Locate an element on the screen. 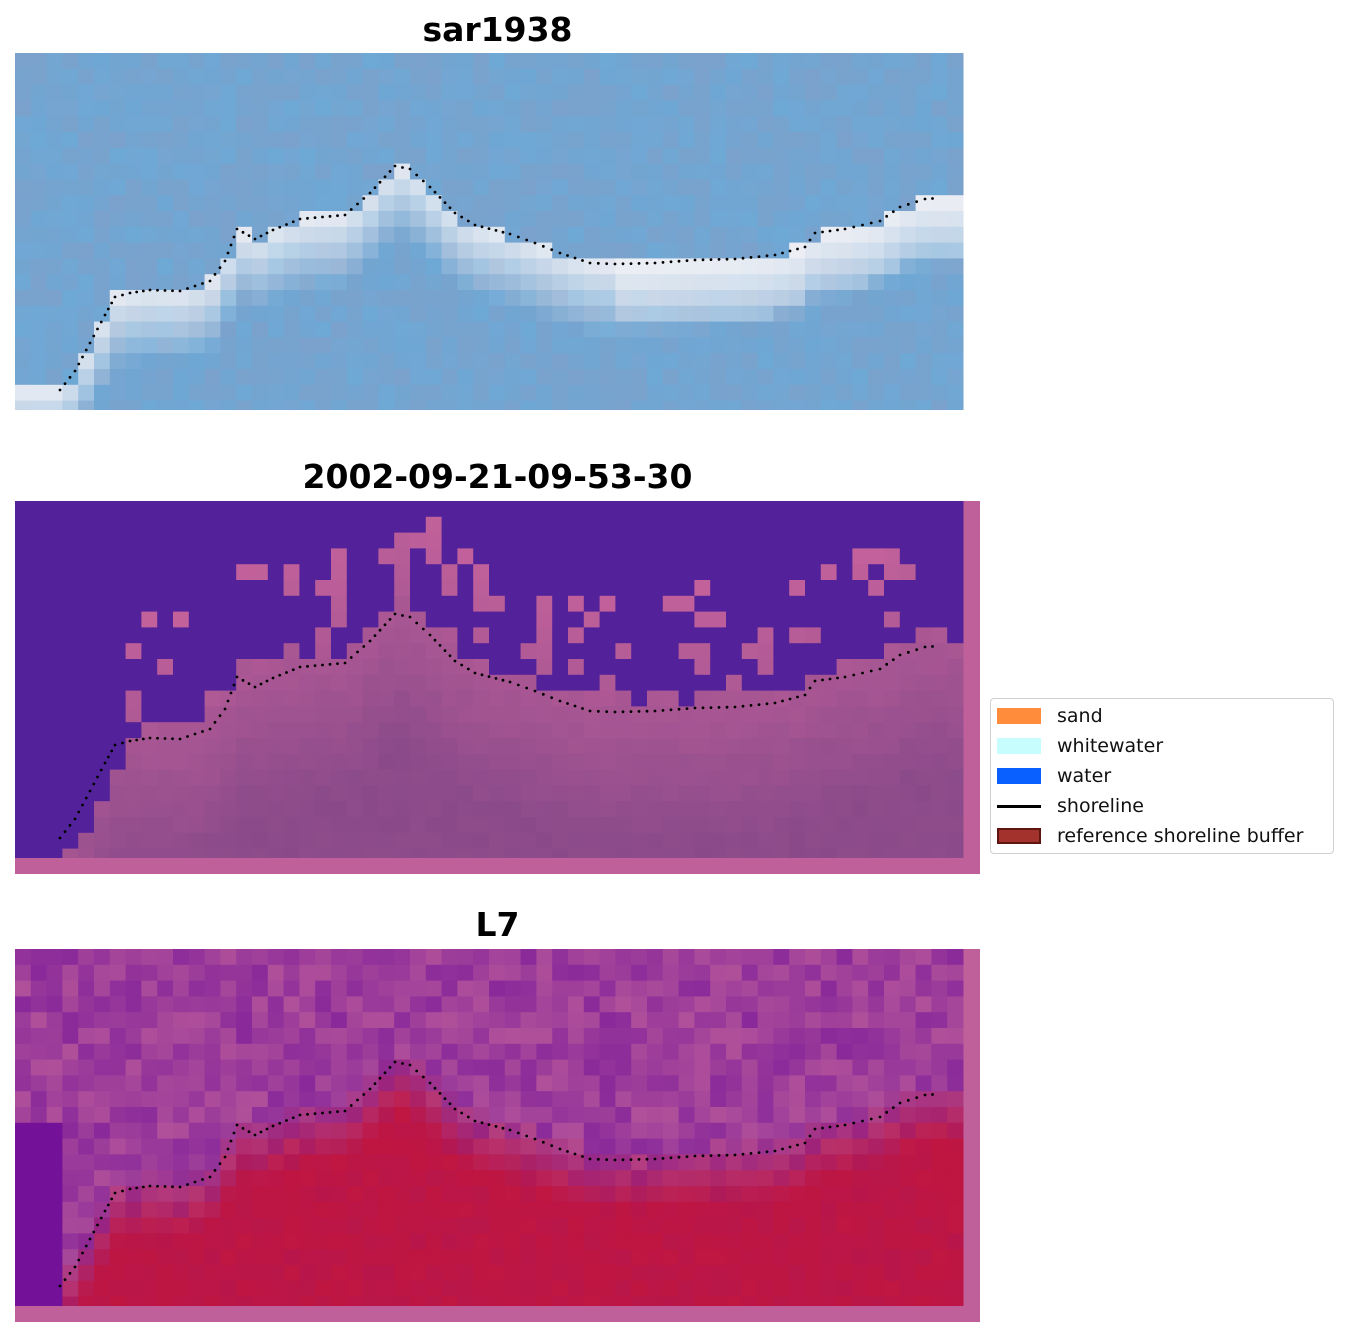  water-swatch is located at coordinates (1019, 776).